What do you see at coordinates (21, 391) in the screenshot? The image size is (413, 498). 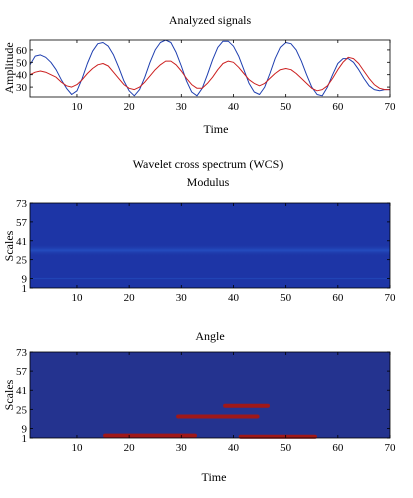 I see `angle-y-tick-label: 41` at bounding box center [21, 391].